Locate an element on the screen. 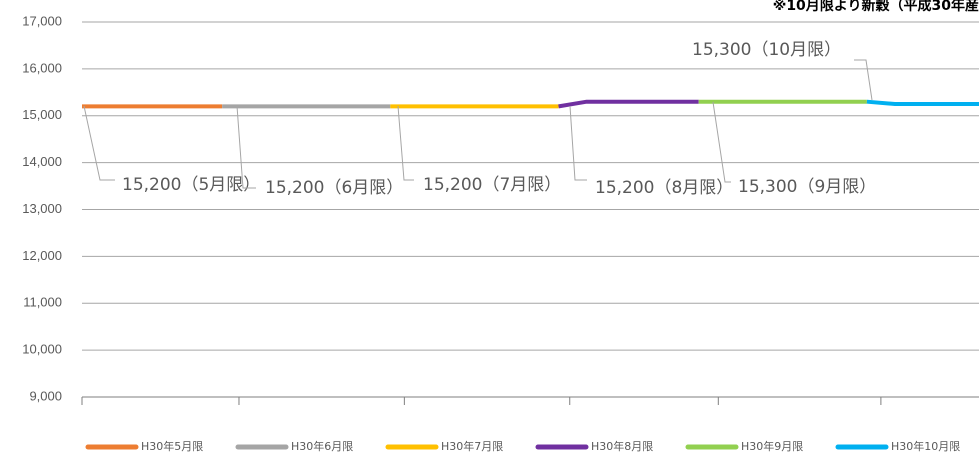  y-tick-label: 14,000 is located at coordinates (42, 161).